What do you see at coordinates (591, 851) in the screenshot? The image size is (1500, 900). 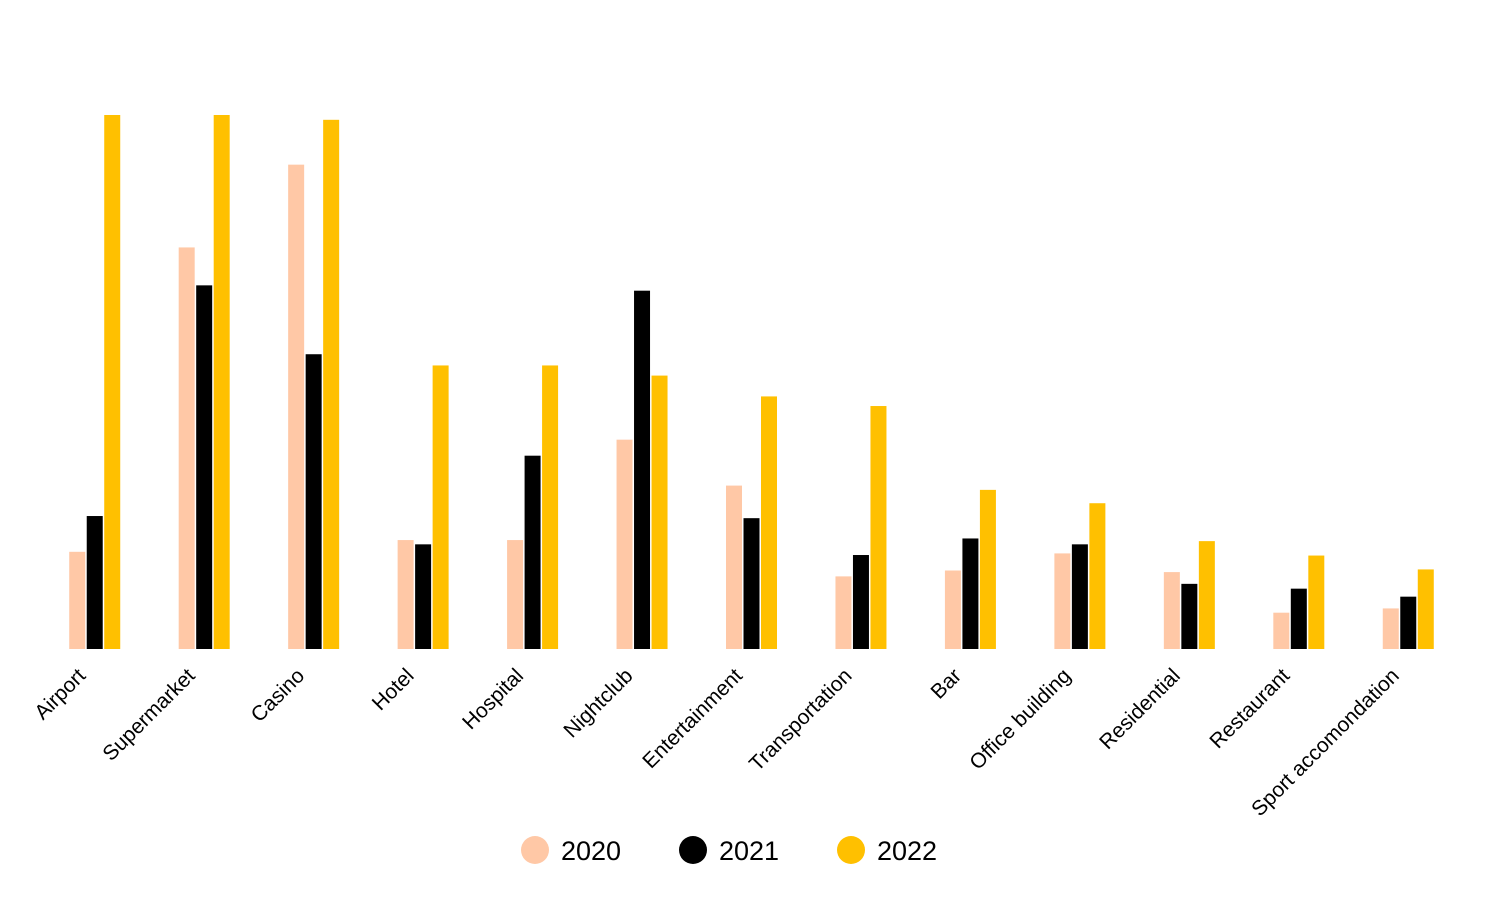 I see `legend-label: 2020` at bounding box center [591, 851].